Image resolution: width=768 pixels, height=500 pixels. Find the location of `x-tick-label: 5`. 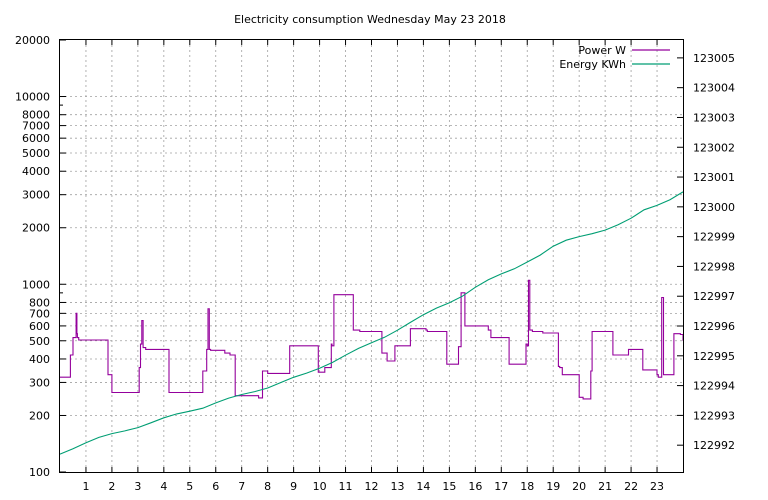

x-tick-label: 5 is located at coordinates (189, 486).